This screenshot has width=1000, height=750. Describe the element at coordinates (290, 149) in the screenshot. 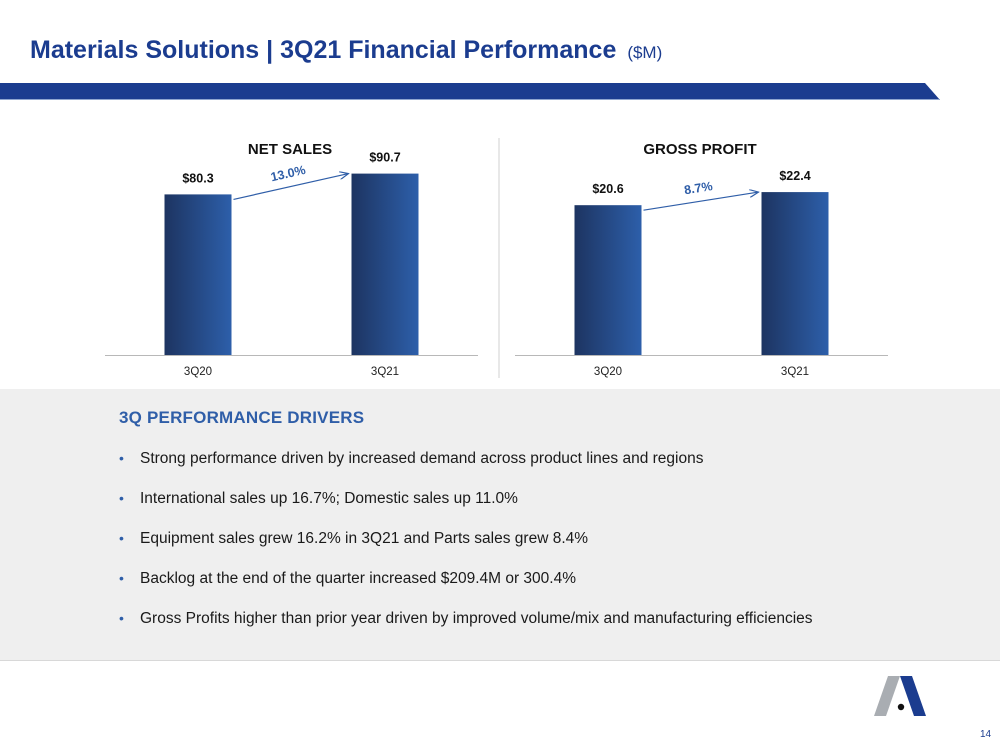

I see `net-sales-chart-title: NET SALES` at that location.